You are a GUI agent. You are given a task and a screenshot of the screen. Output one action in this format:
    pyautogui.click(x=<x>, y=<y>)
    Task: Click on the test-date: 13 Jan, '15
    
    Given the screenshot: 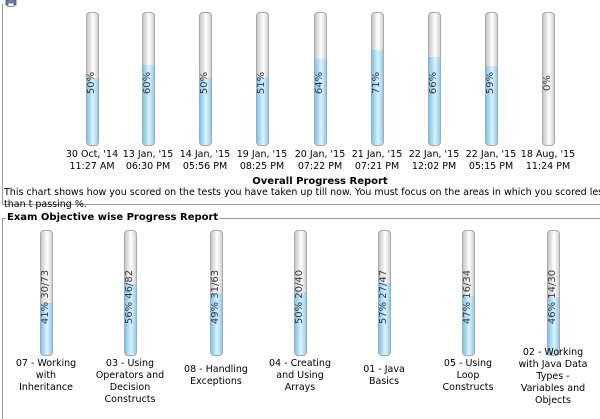 What is the action you would take?
    pyautogui.click(x=148, y=154)
    